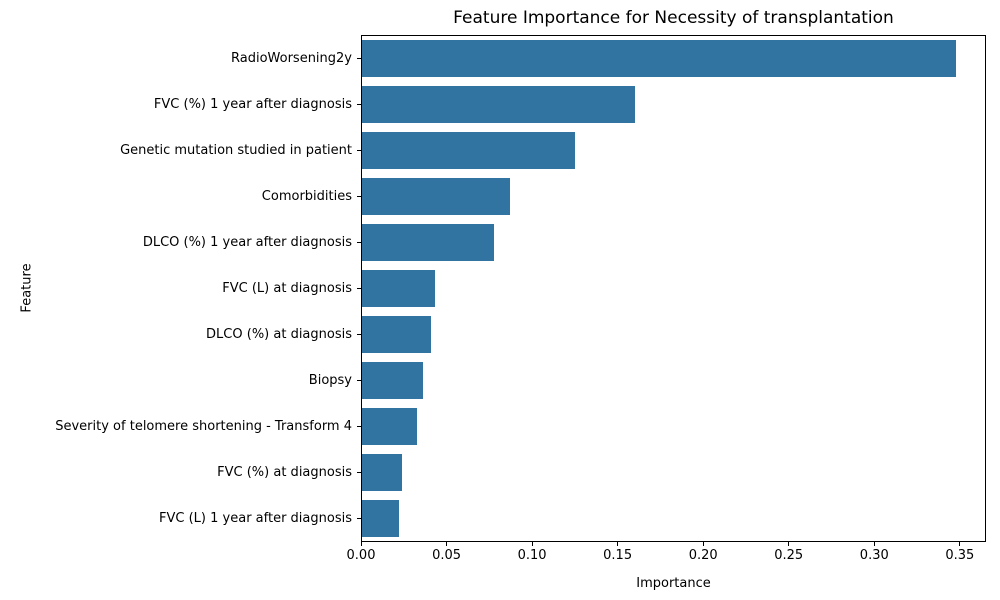 The width and height of the screenshot is (1000, 600). What do you see at coordinates (330, 380) in the screenshot?
I see `y-tick-label: Biopsy` at bounding box center [330, 380].